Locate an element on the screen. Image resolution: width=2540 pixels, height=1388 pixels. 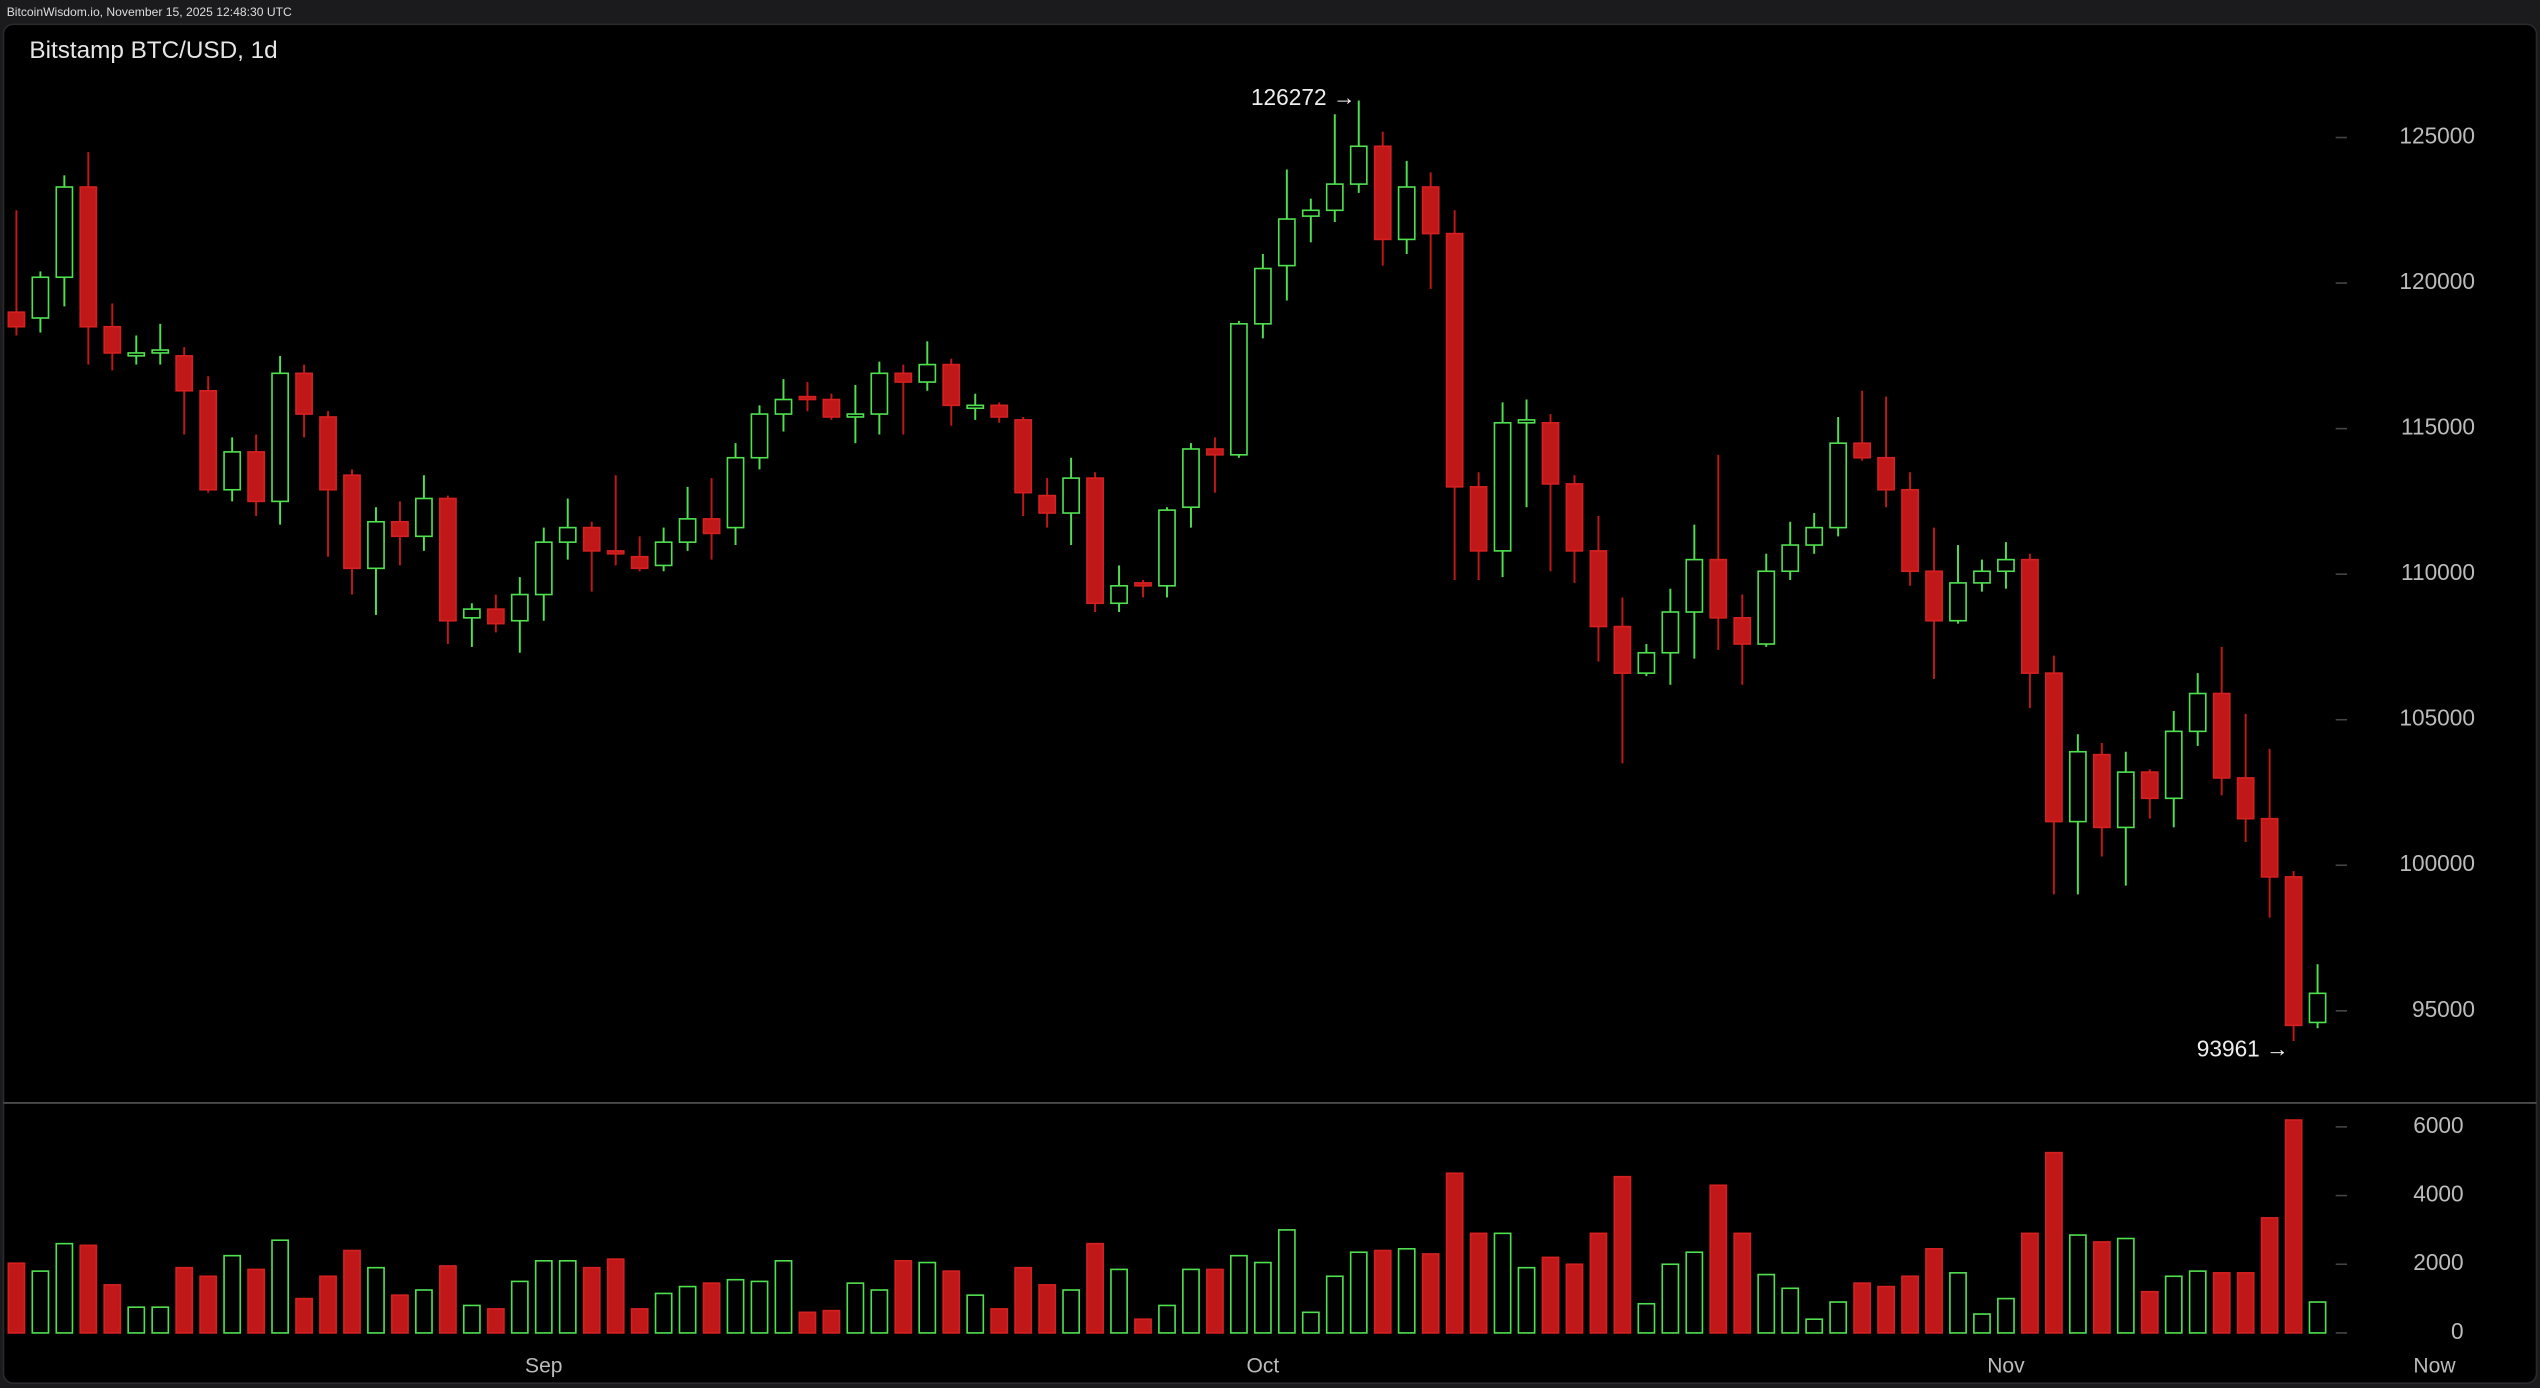
y-tick-label: 110000 is located at coordinates (2438, 572).